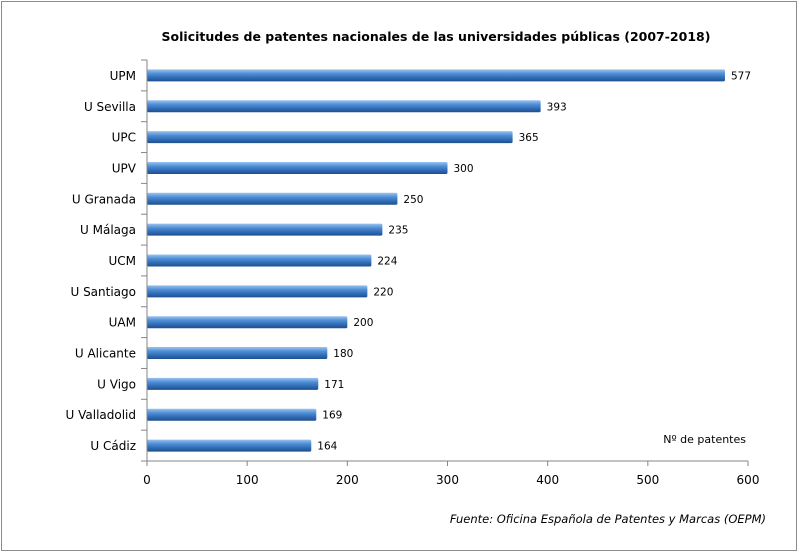 The width and height of the screenshot is (800, 554). Describe the element at coordinates (101, 415) in the screenshot. I see `category-label: U Valladolid` at that location.